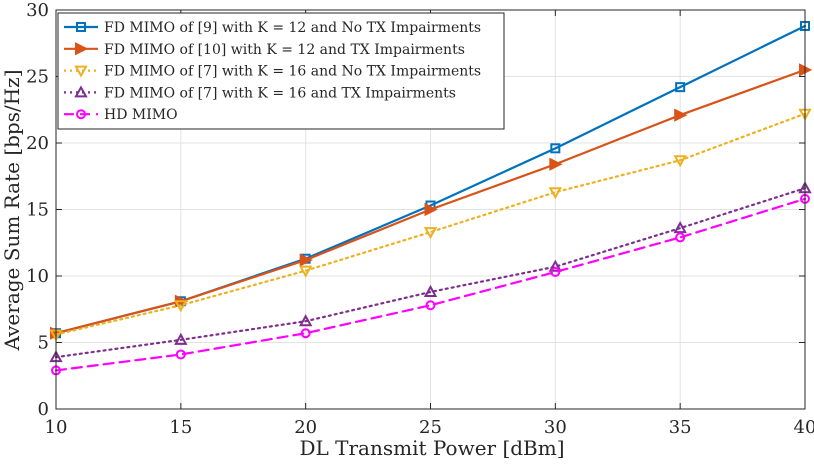 The height and width of the screenshot is (465, 814). Describe the element at coordinates (43, 409) in the screenshot. I see `y-tick-label: 0` at that location.